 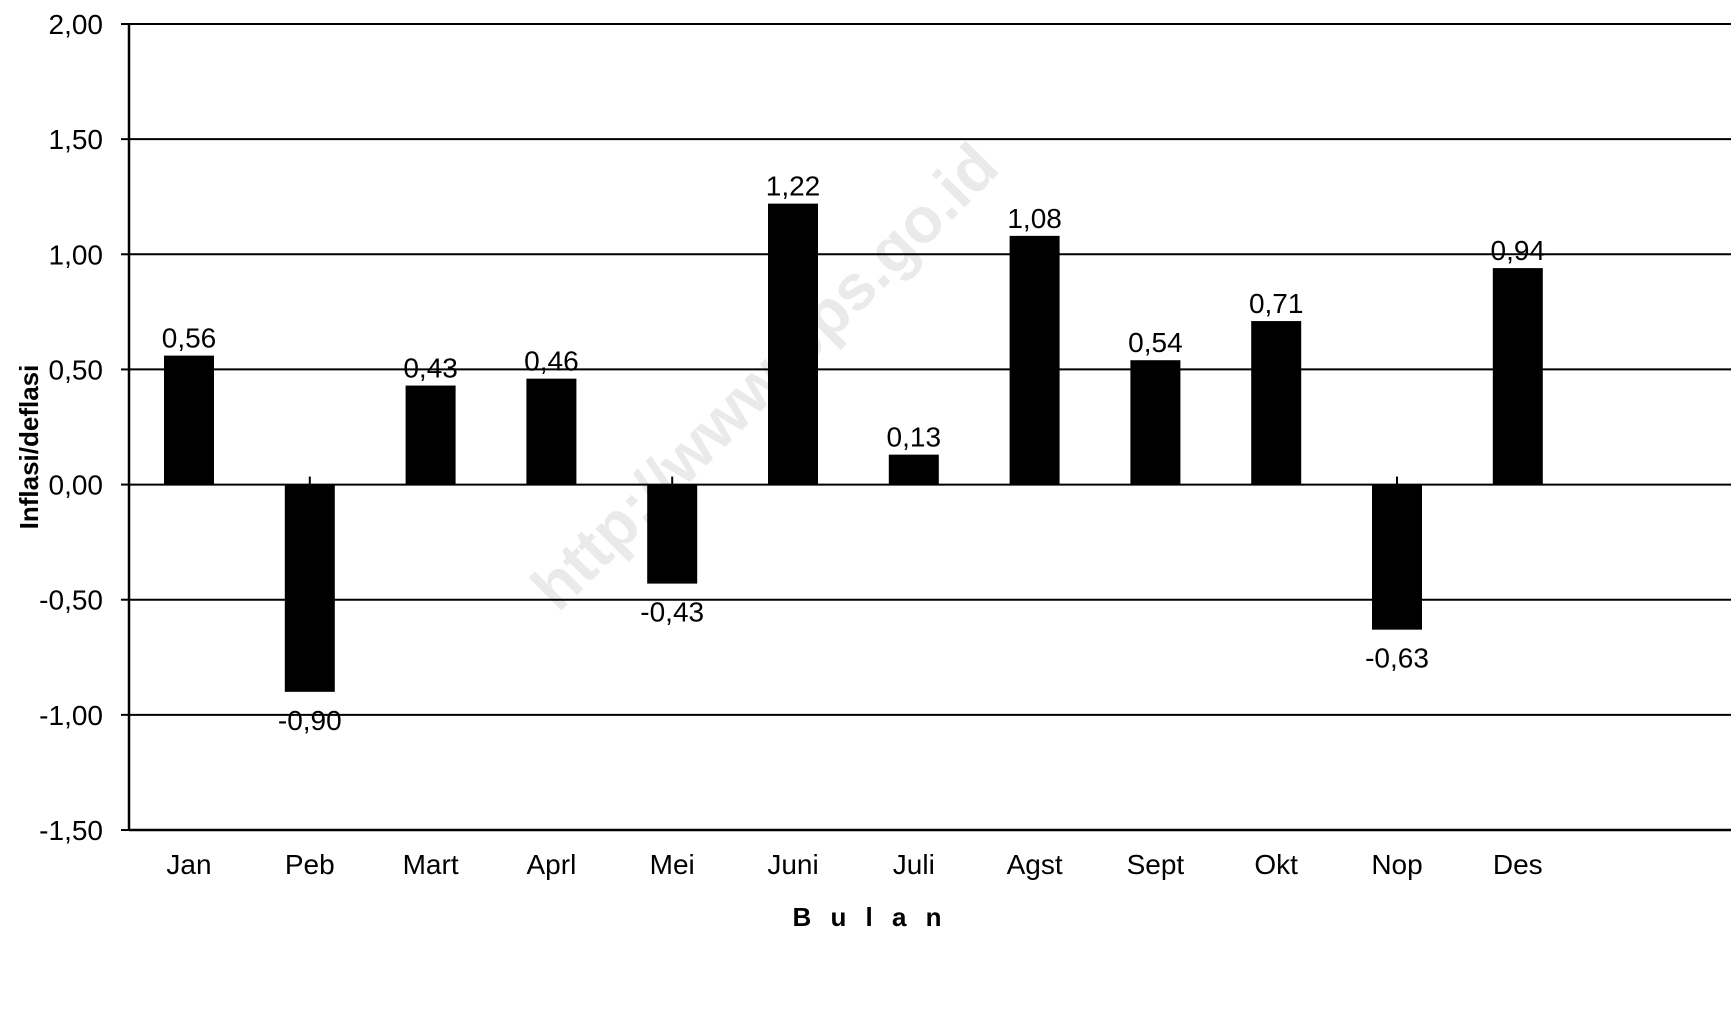 I want to click on bar-okt, so click(x=1276, y=403).